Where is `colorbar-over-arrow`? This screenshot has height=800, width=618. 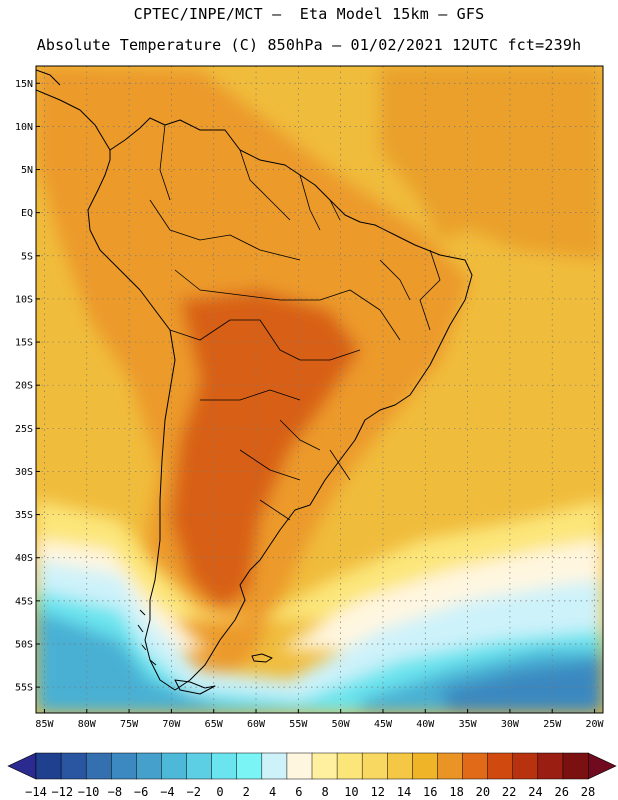
colorbar-over-arrow is located at coordinates (602, 766).